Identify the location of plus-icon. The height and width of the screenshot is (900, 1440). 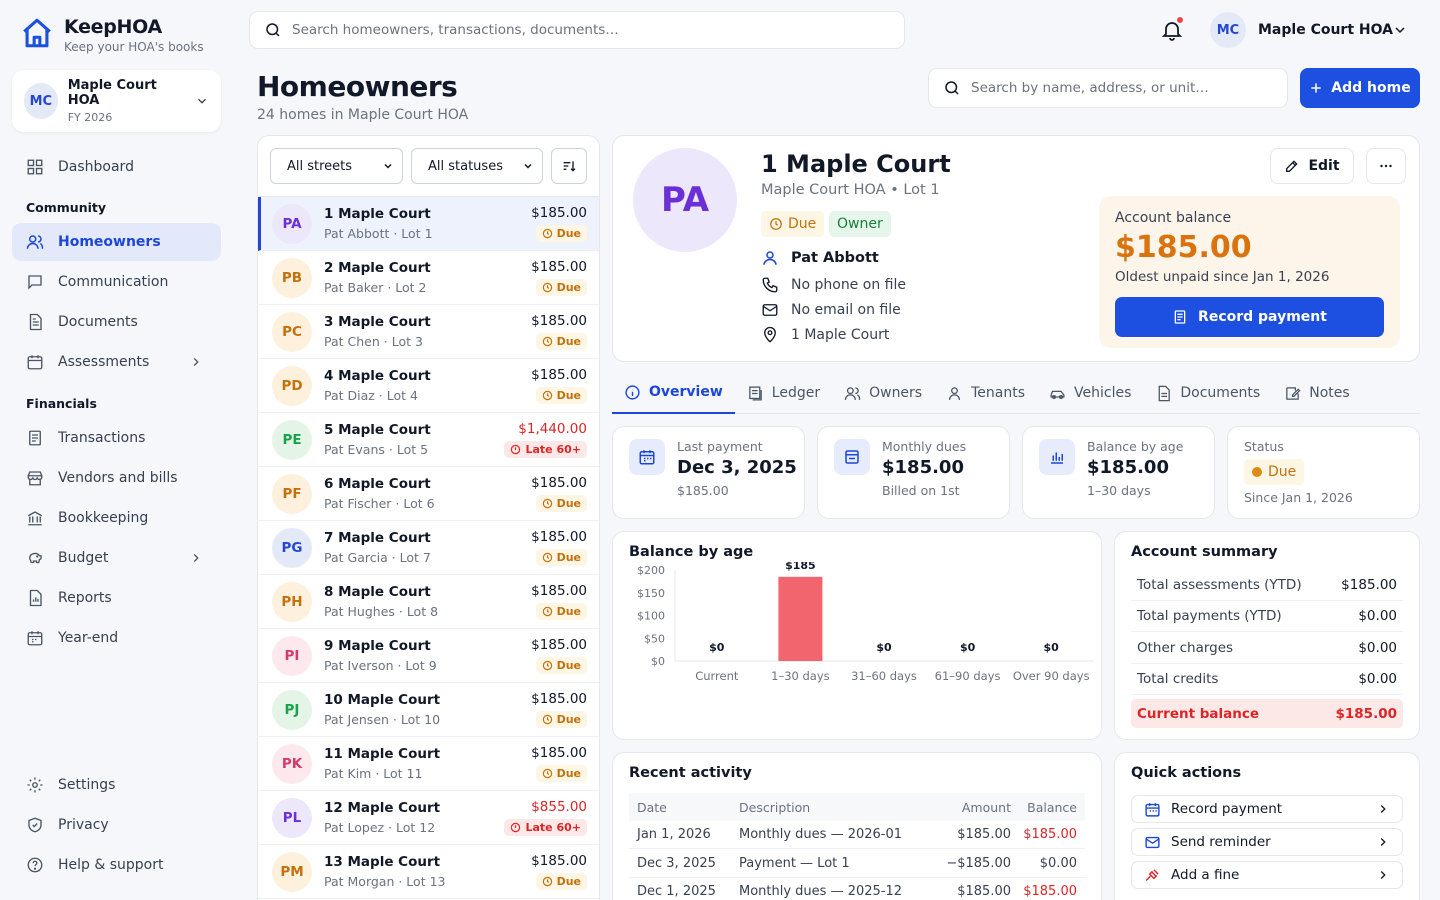
(1316, 88).